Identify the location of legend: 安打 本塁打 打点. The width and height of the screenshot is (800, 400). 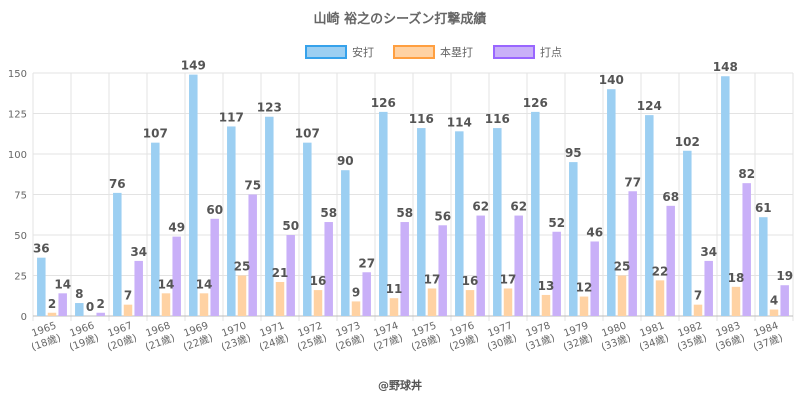
(433, 52).